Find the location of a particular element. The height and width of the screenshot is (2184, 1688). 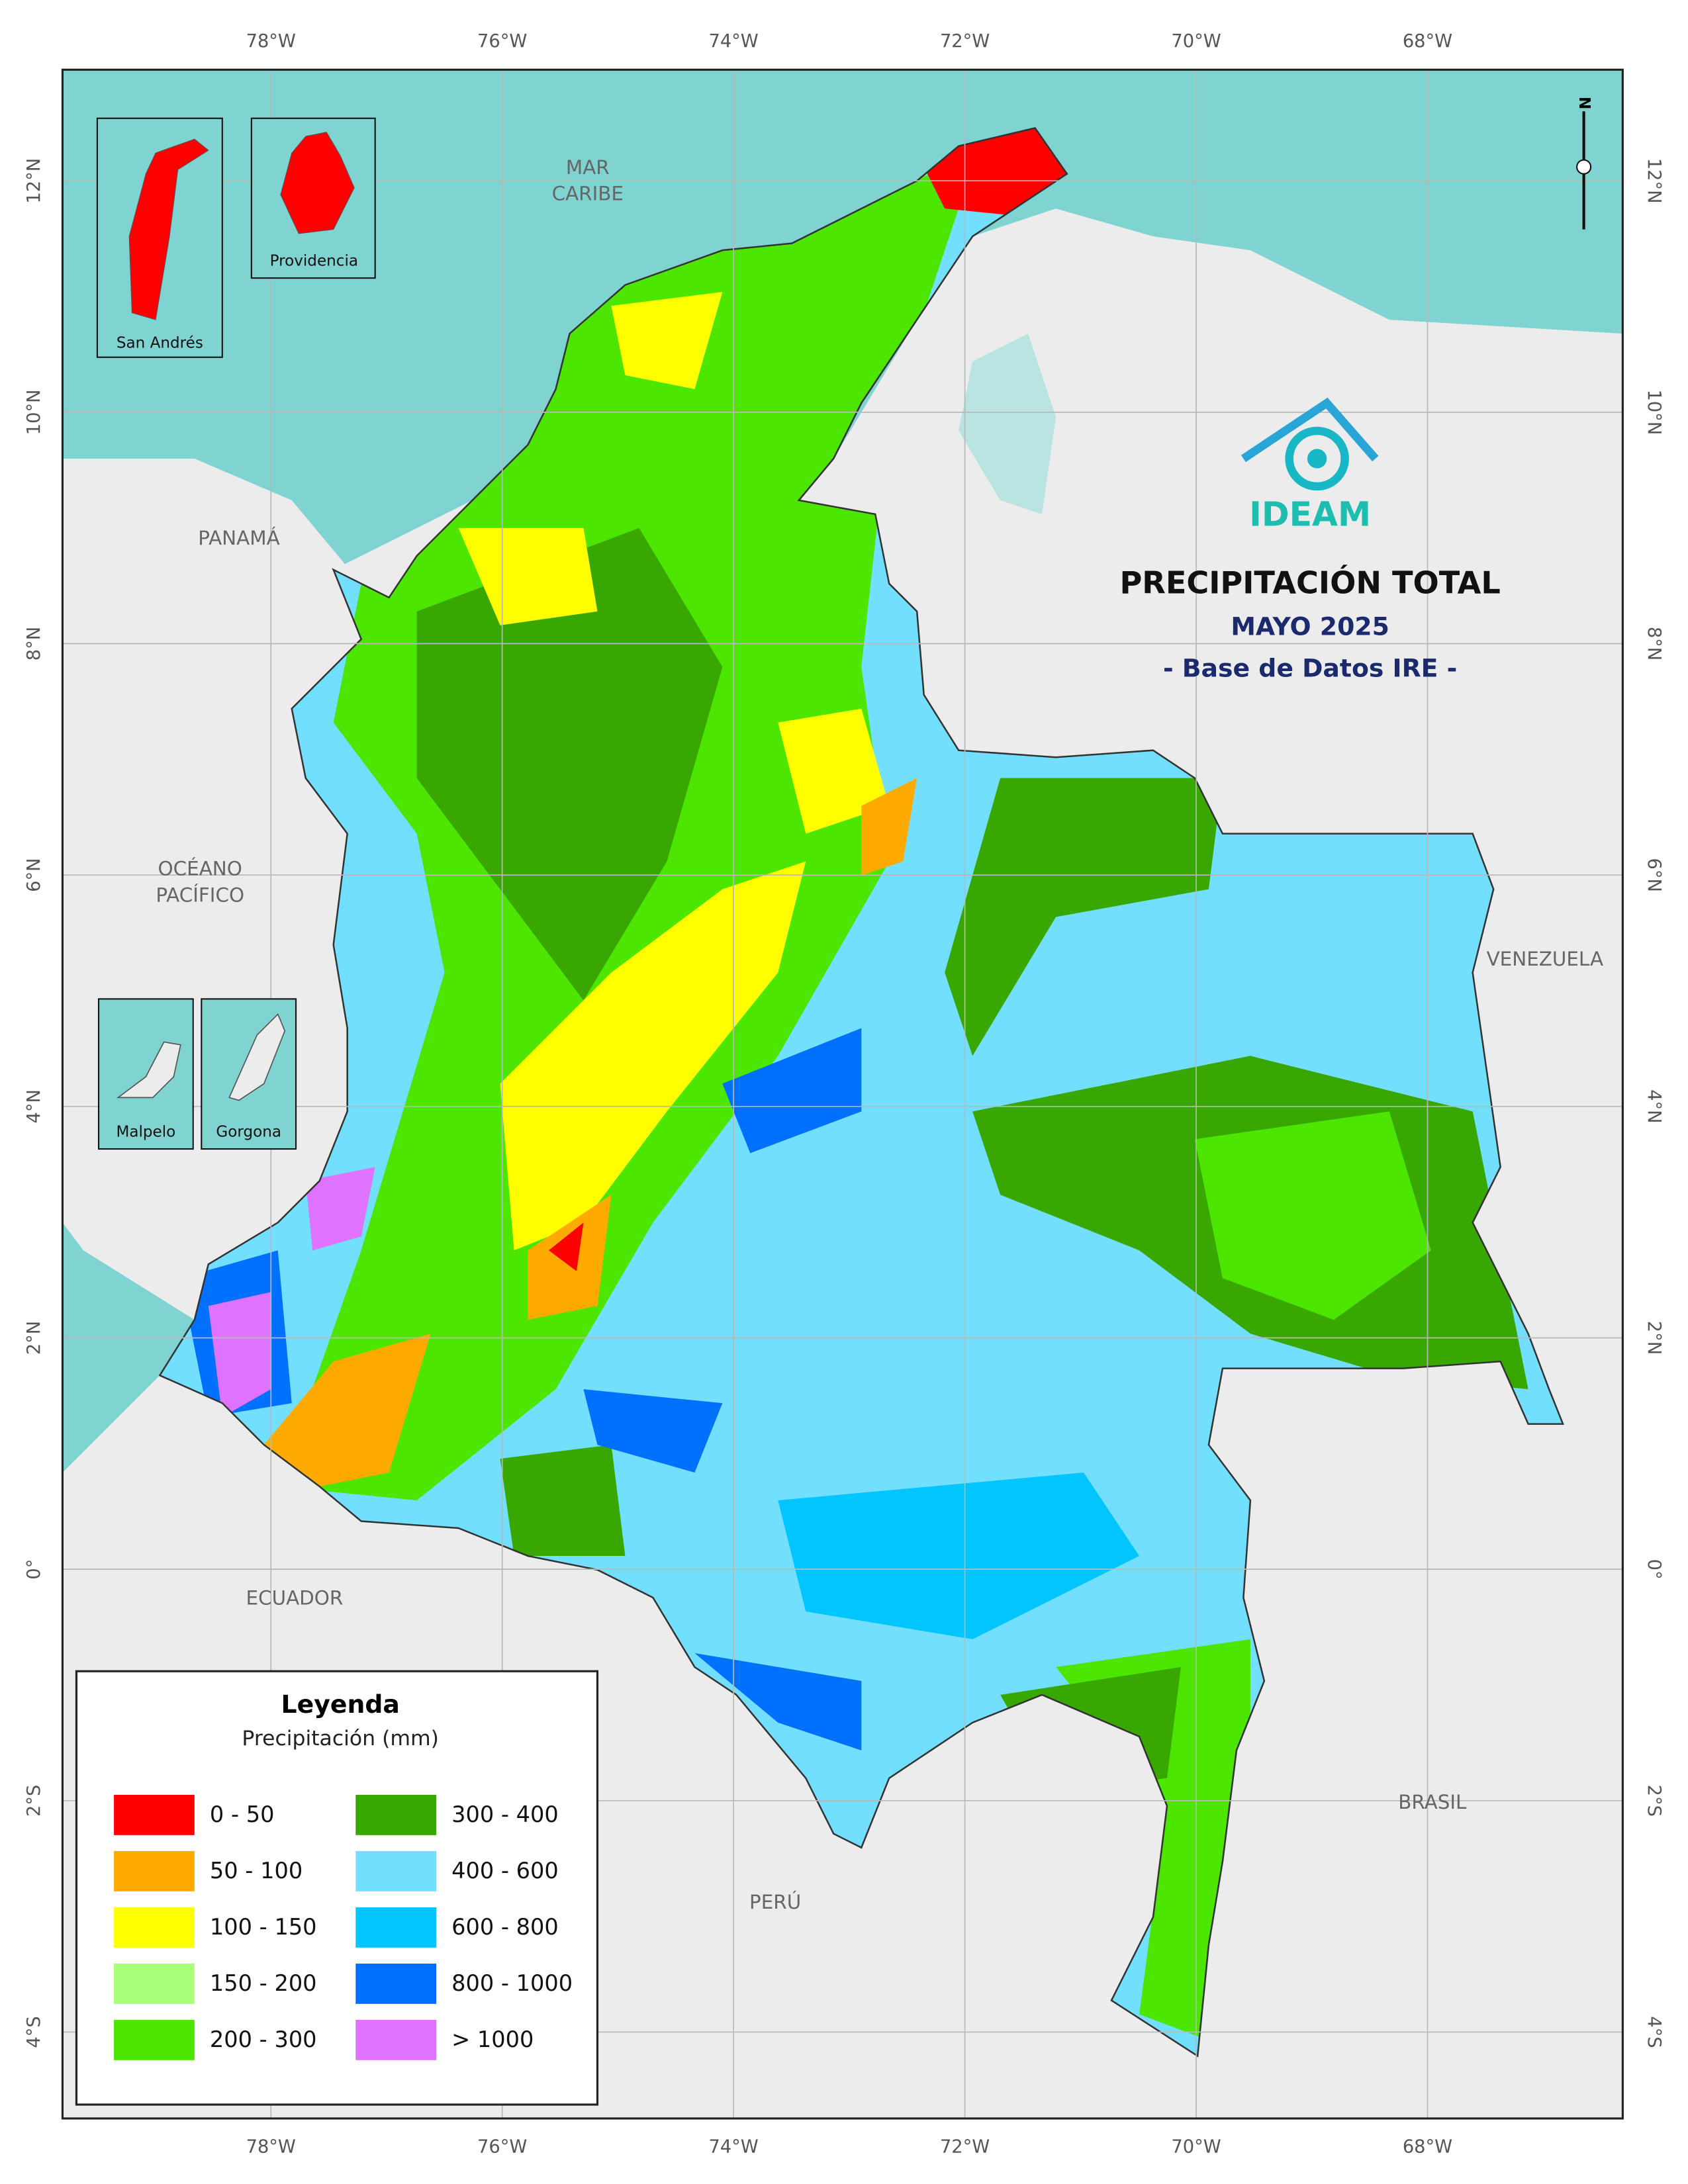

legend-label: 800 - 1000 is located at coordinates (512, 1983).